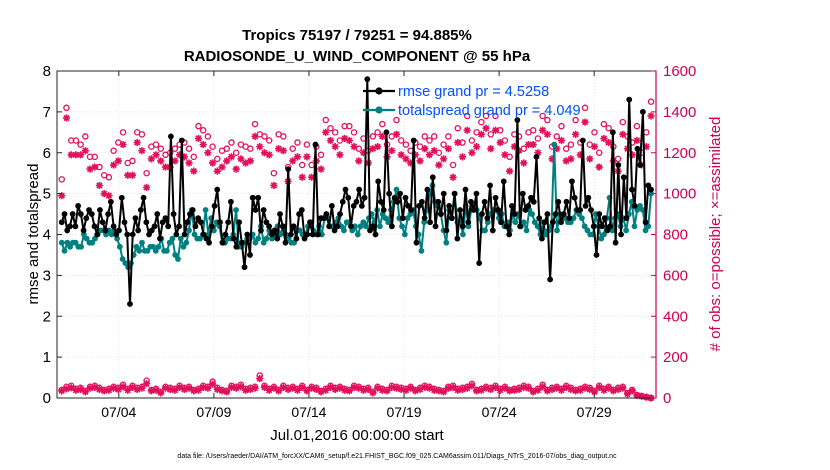  Describe the element at coordinates (379, 91) in the screenshot. I see `legend-marker-rmse` at that location.